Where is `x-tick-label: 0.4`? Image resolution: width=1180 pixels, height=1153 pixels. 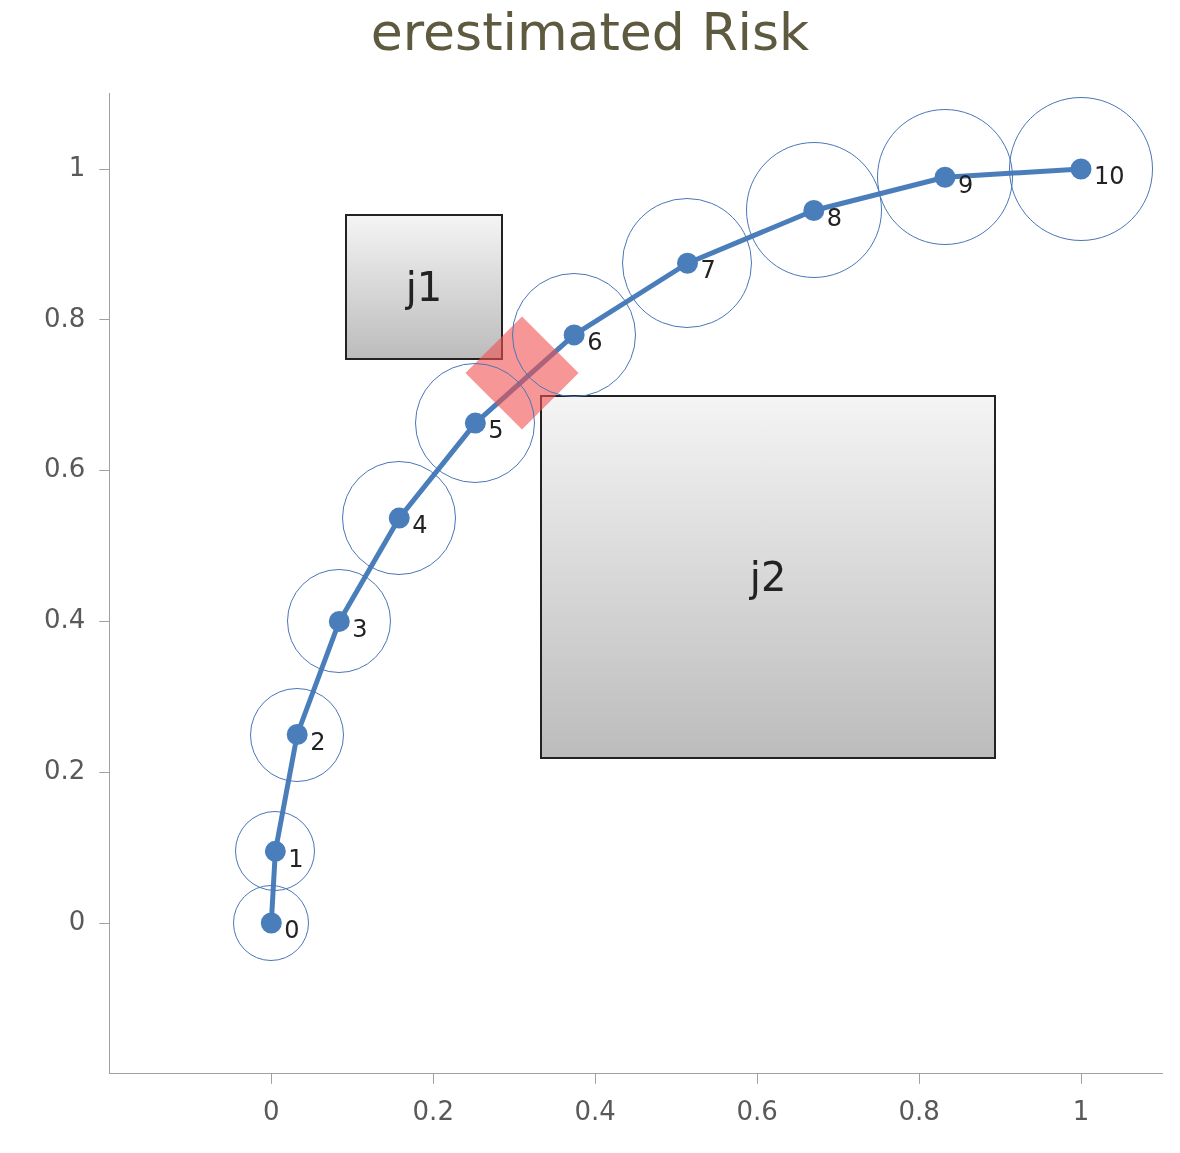
x-tick-label: 0.4 is located at coordinates (595, 1111).